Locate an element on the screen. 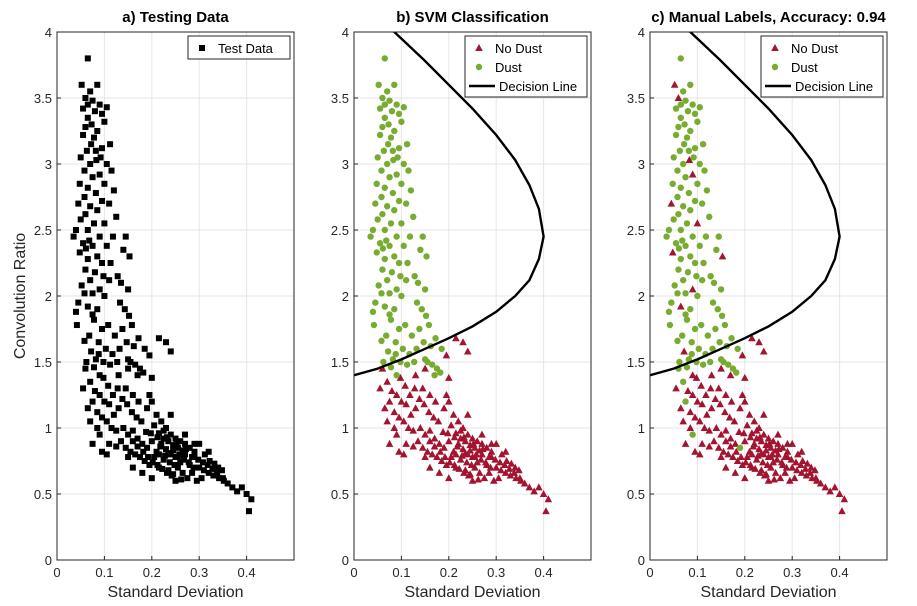 The width and height of the screenshot is (917, 606). y-tick-label: 0 is located at coordinates (48, 560).